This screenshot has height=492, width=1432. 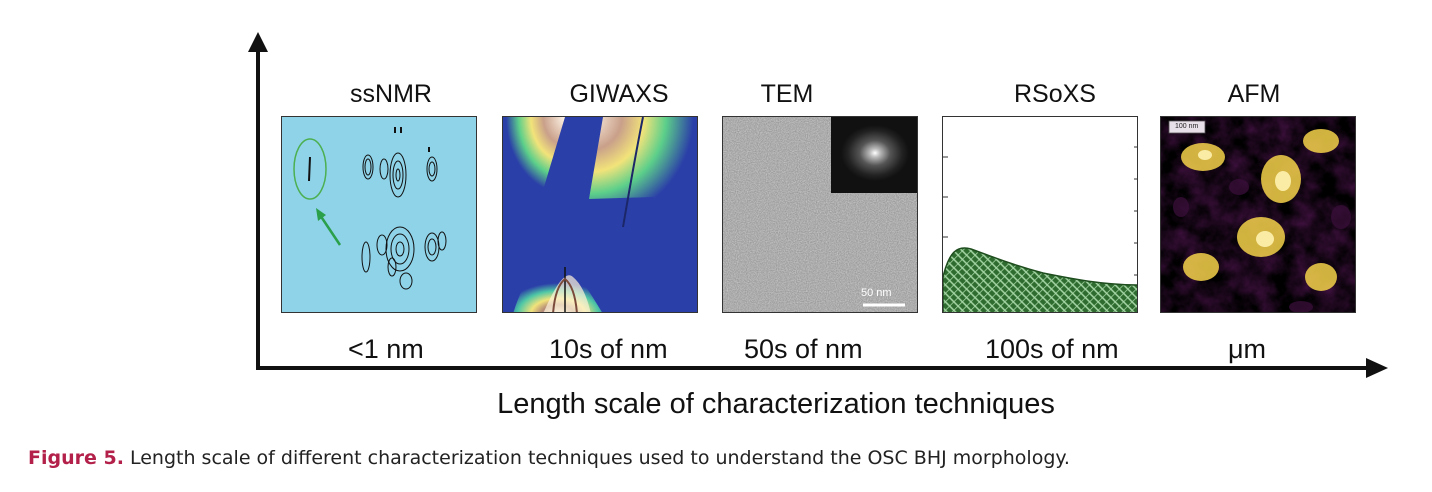 I want to click on giwaxs-pattern, so click(x=600, y=214).